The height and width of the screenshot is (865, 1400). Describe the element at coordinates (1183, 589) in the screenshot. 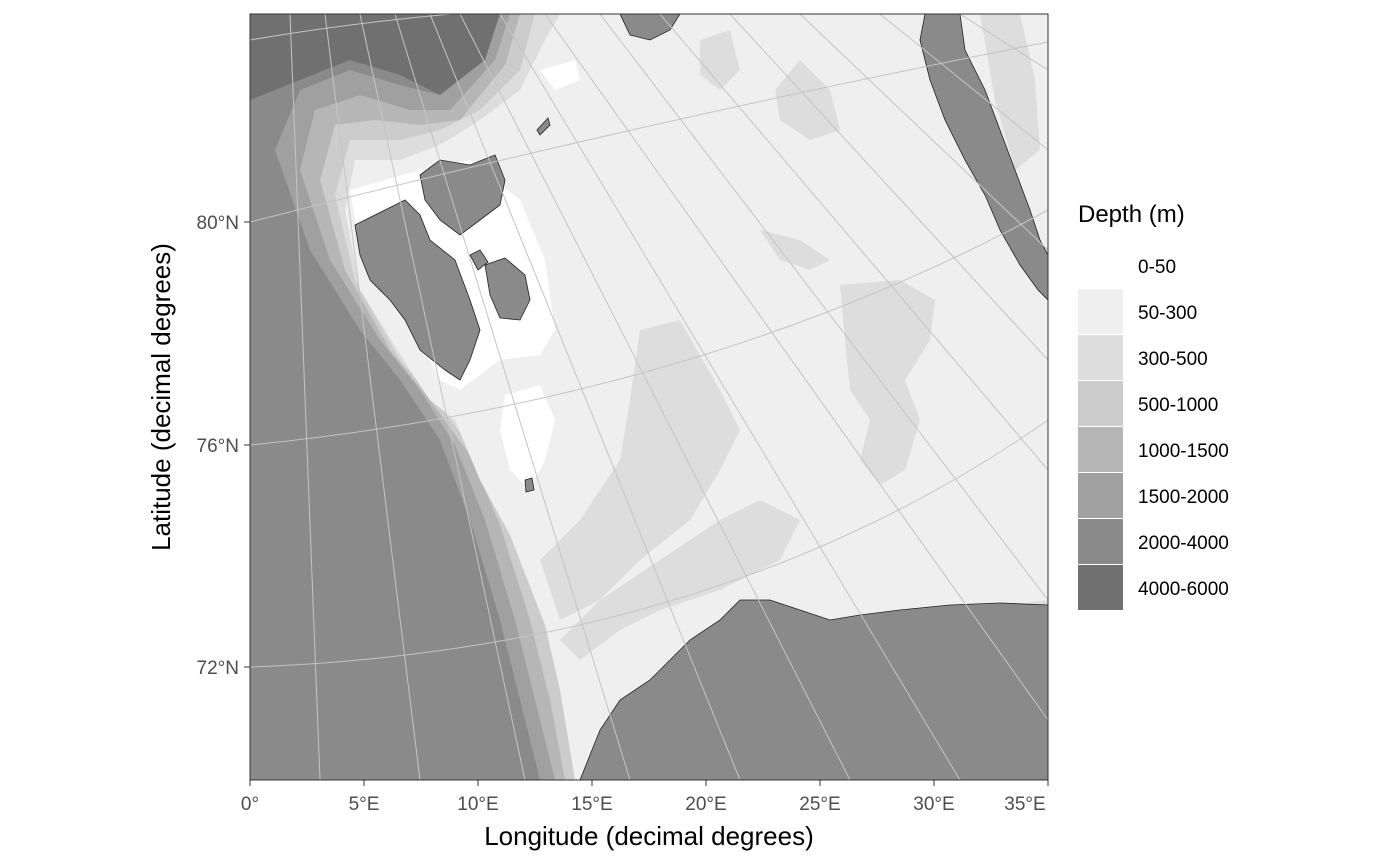

I see `legend-label: 4000-6000` at that location.